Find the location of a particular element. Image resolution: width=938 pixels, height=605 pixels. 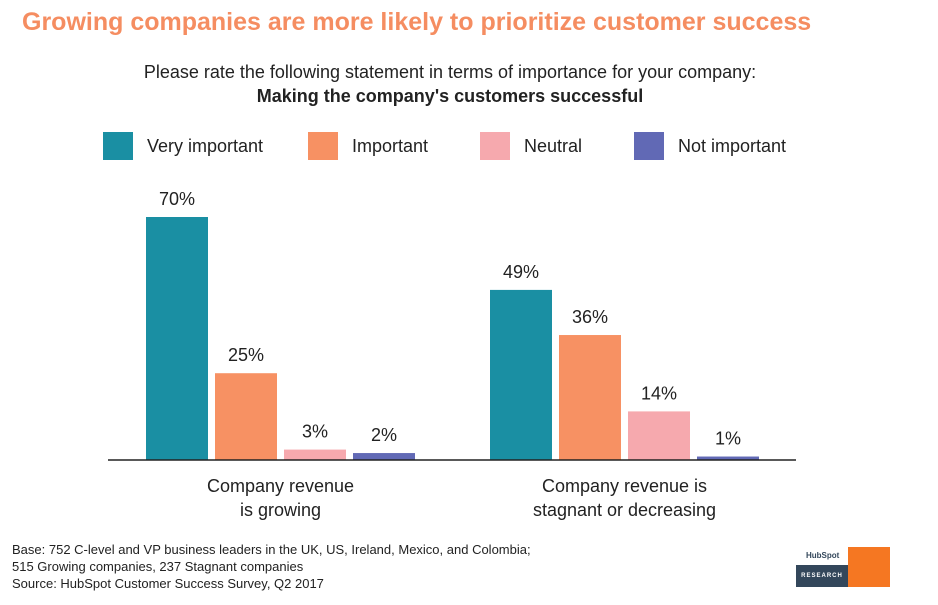

legend-label: Not important is located at coordinates (732, 145).